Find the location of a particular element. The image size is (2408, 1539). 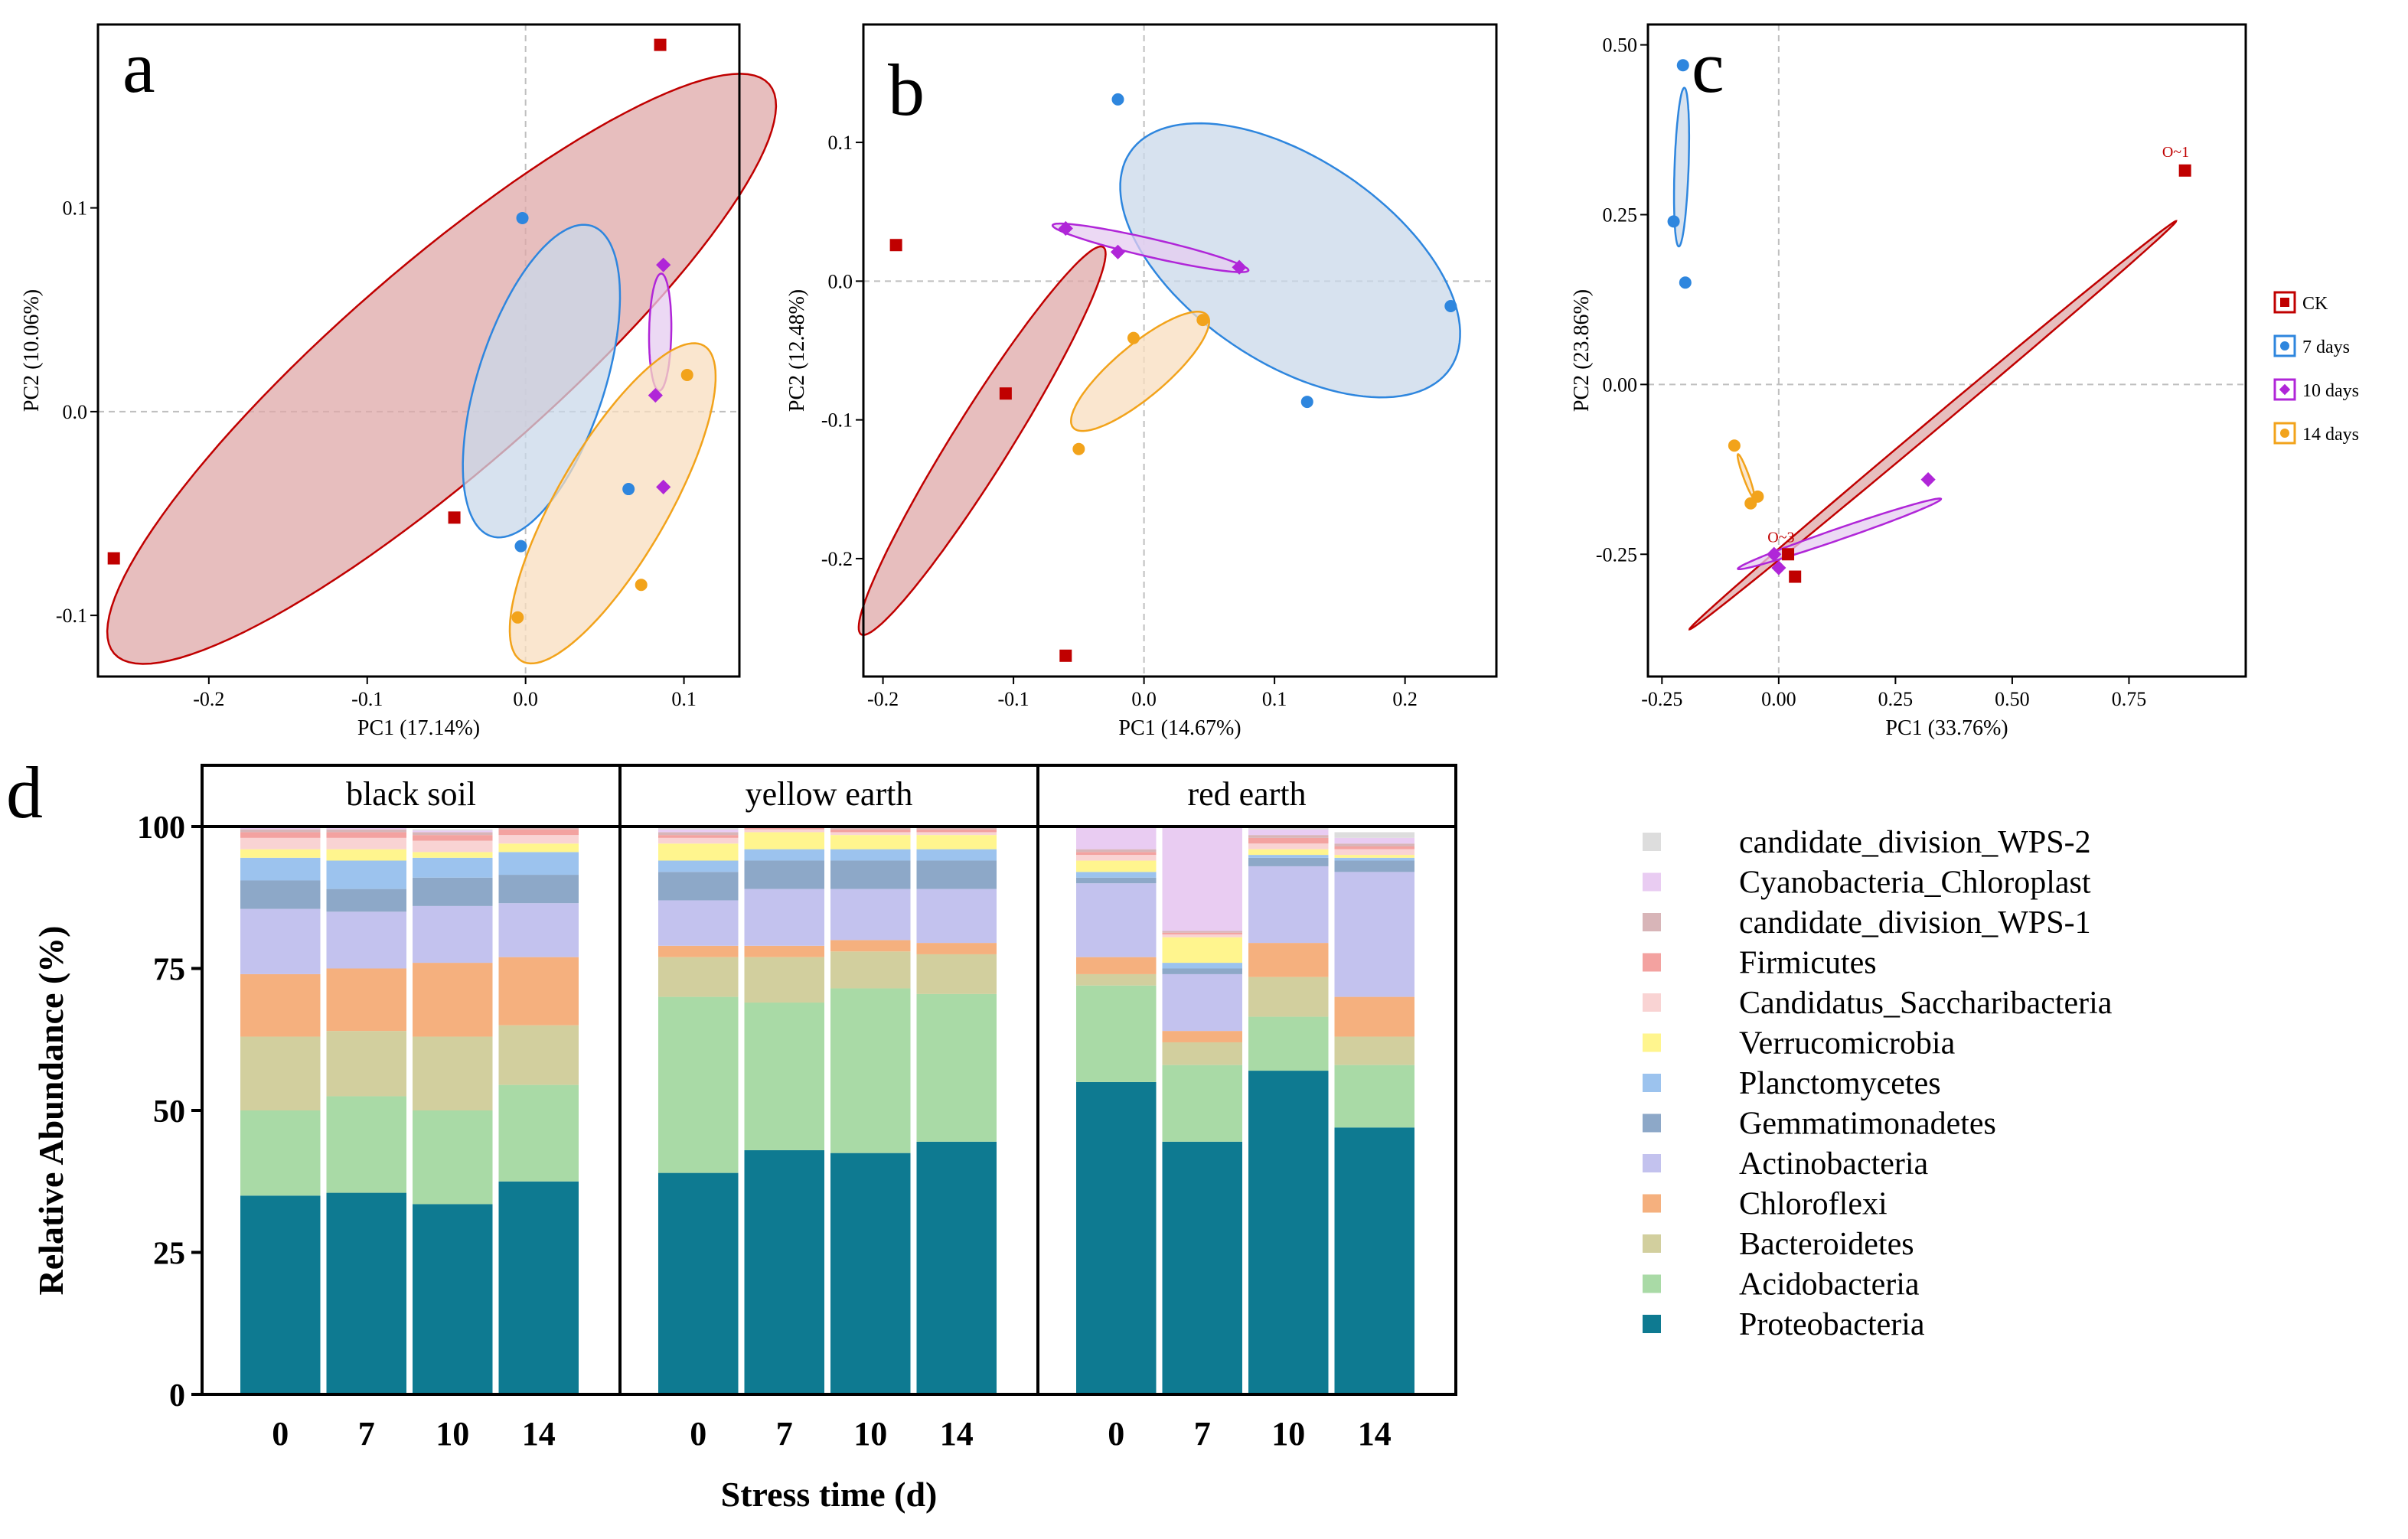

legend-label: Actinobacteria is located at coordinates (1834, 1164).